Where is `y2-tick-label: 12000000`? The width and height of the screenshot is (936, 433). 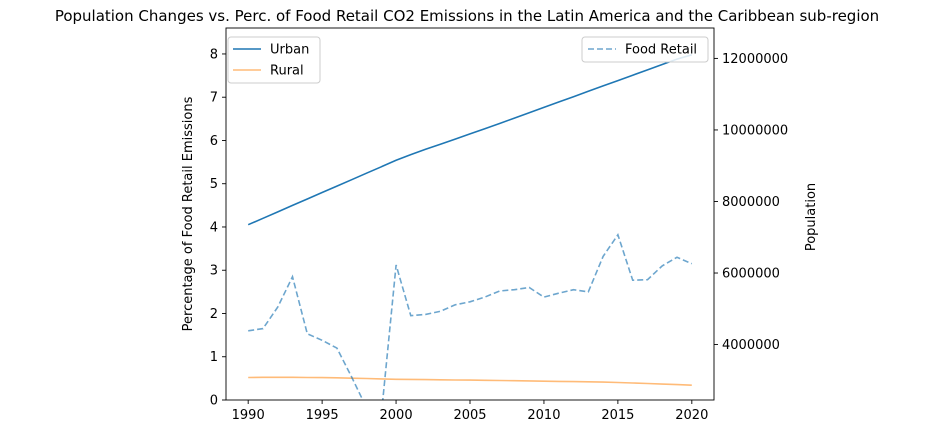
y2-tick-label: 12000000 is located at coordinates (755, 59).